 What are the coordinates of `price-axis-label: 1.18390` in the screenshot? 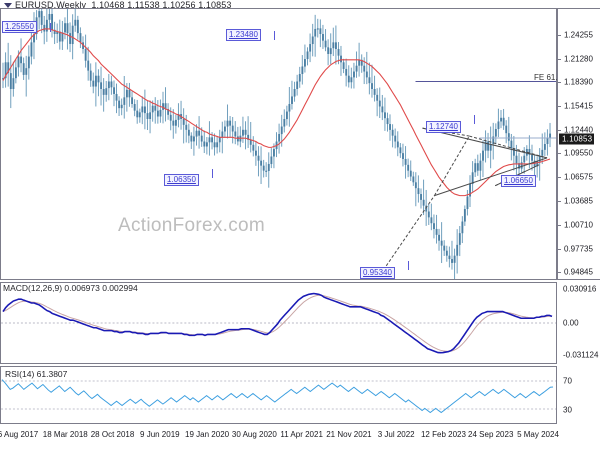 It's located at (578, 82).